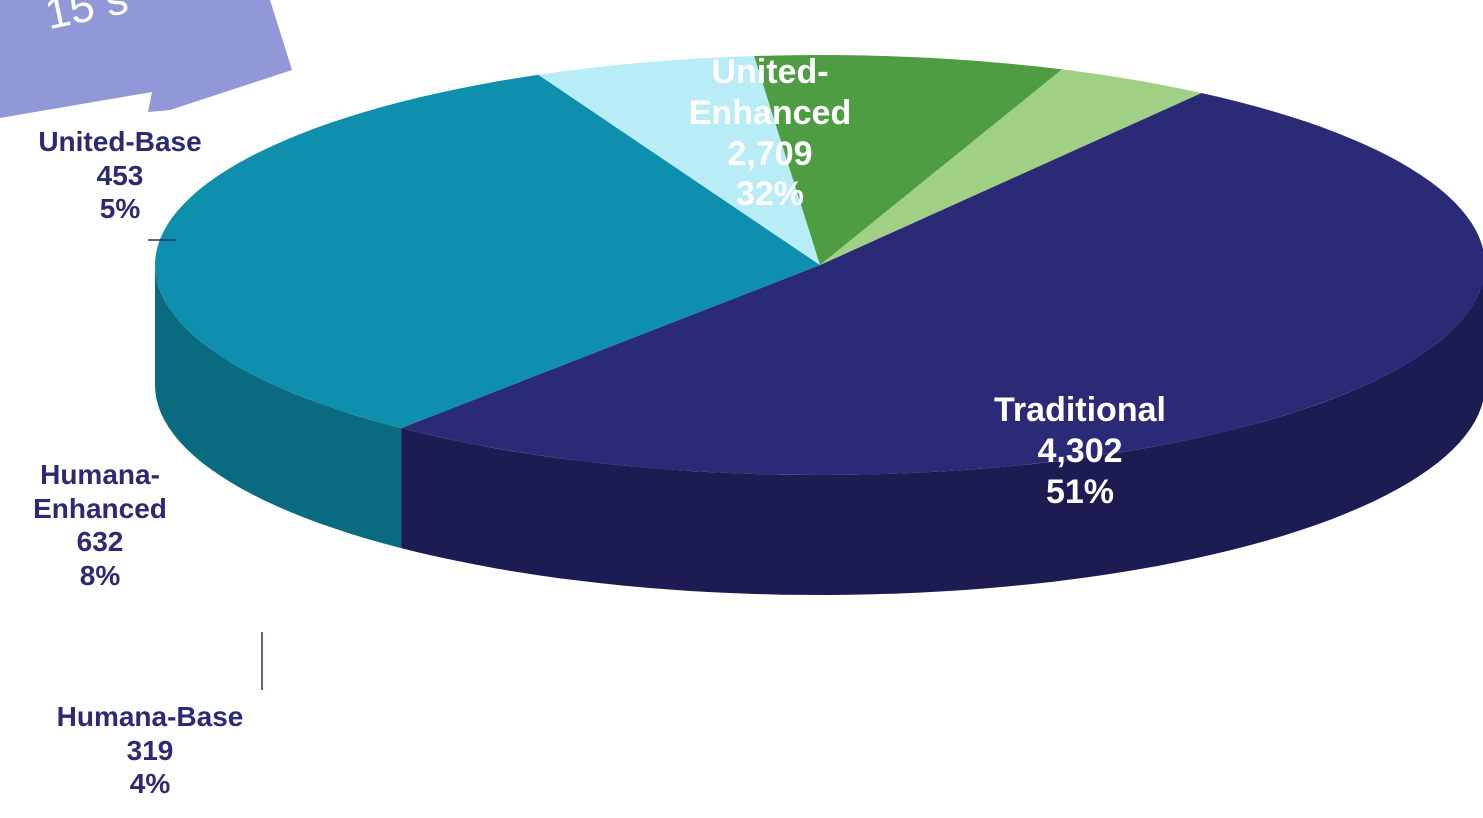 Image resolution: width=1483 pixels, height=818 pixels. What do you see at coordinates (908, 160) in the screenshot?
I see `pie-slice-humana-enhanced` at bounding box center [908, 160].